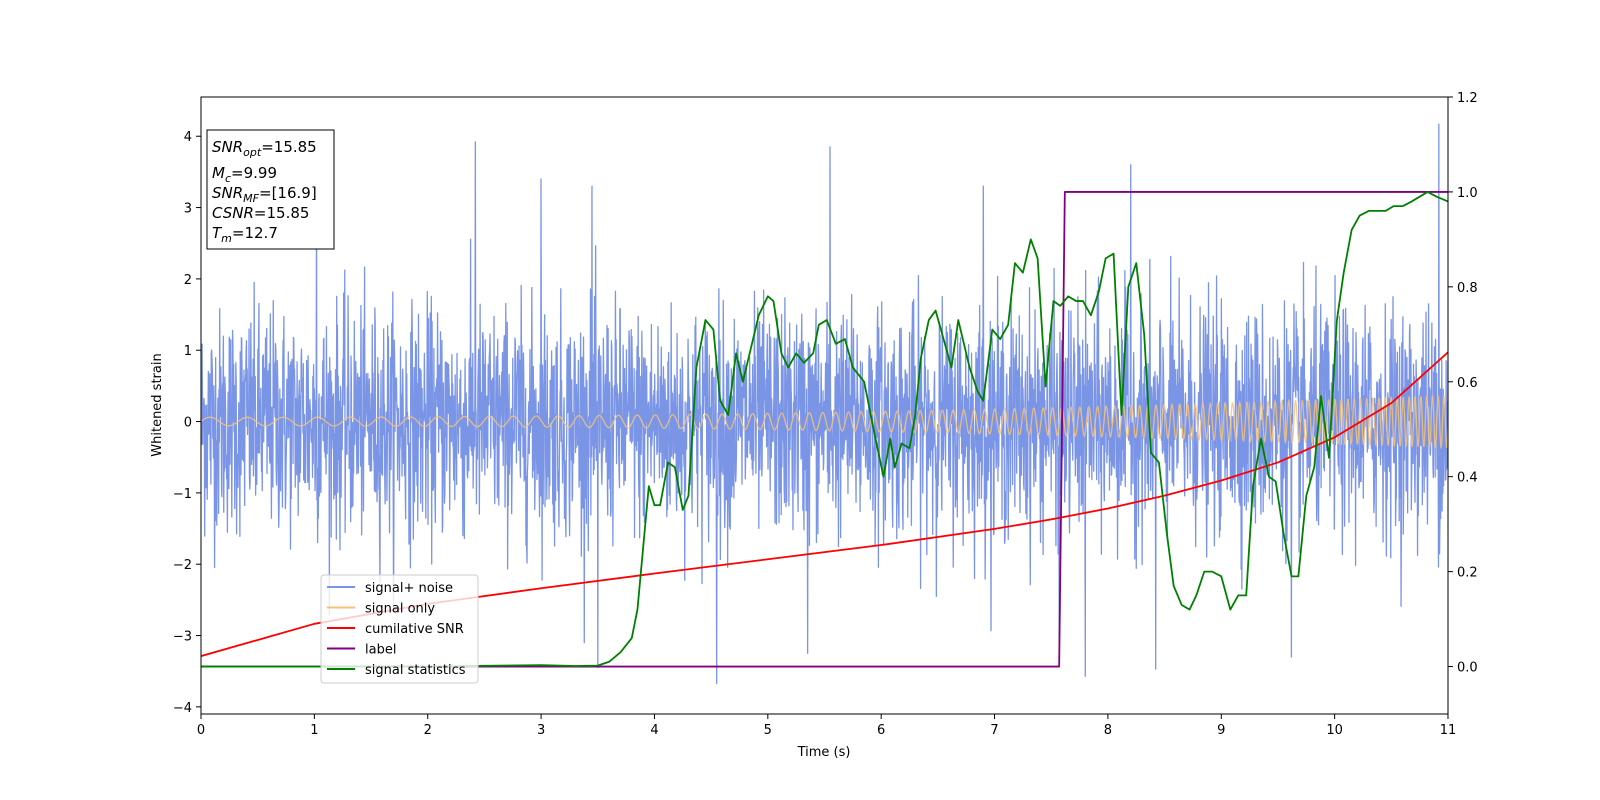 The width and height of the screenshot is (1600, 800). I want to click on info-value: =9.99, so click(254, 173).